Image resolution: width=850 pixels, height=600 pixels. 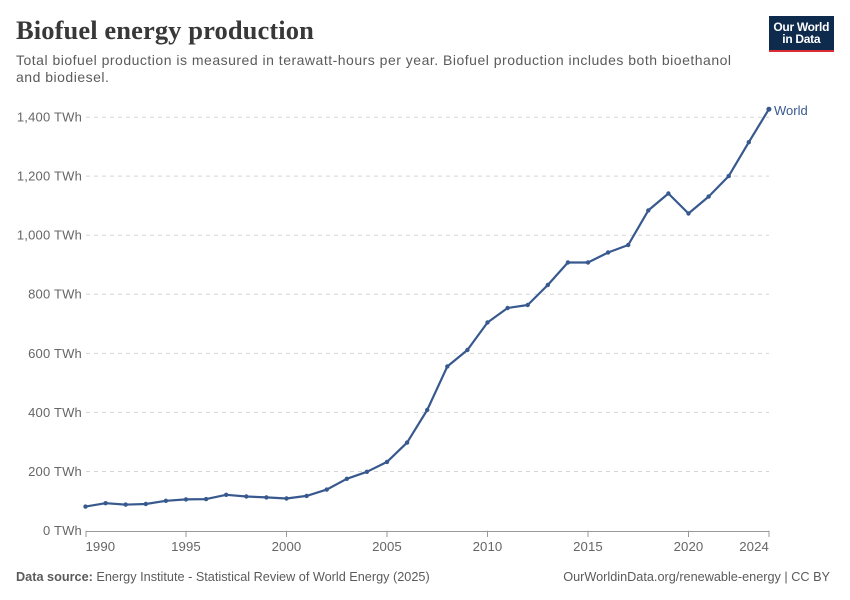 What do you see at coordinates (101, 546) in the screenshot?
I see `svg-text: 1990` at bounding box center [101, 546].